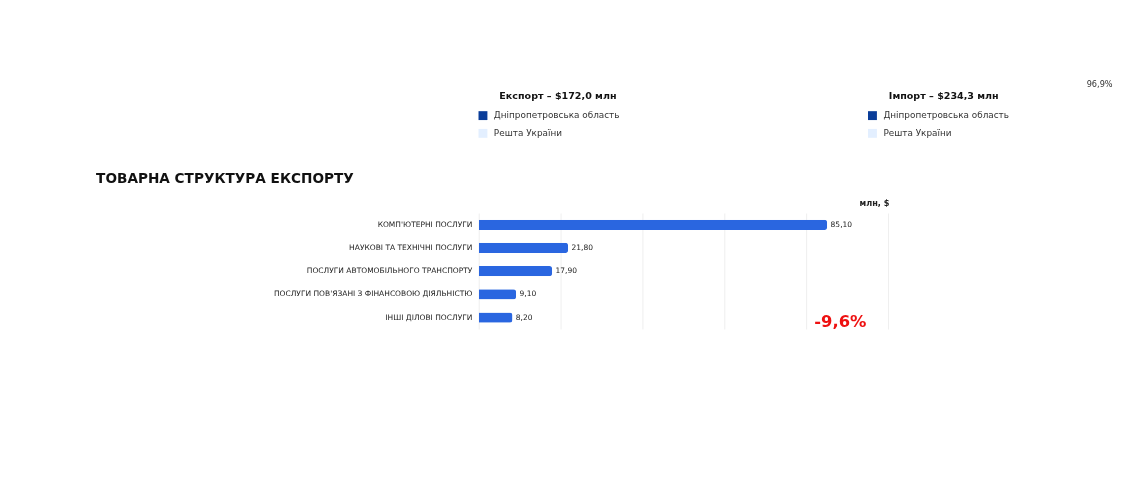 The image size is (1131, 500). What do you see at coordinates (943, 96) in the screenshot?
I see `text: Імпорт – $234,3 млн` at bounding box center [943, 96].